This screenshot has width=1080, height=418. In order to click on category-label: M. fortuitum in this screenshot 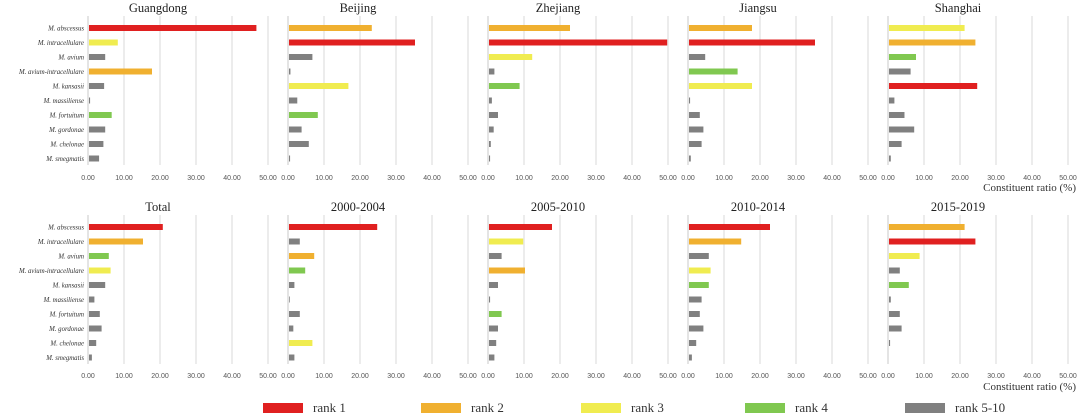, I will do `click(66, 116)`.